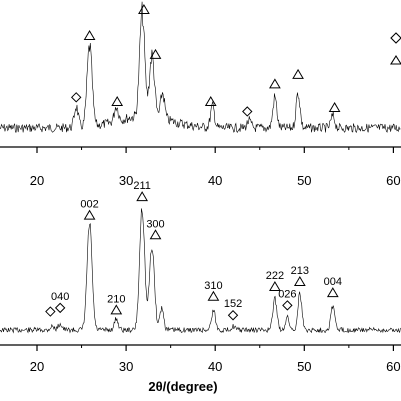 Image resolution: width=401 pixels, height=401 pixels. I want to click on legend, so click(395, 48).